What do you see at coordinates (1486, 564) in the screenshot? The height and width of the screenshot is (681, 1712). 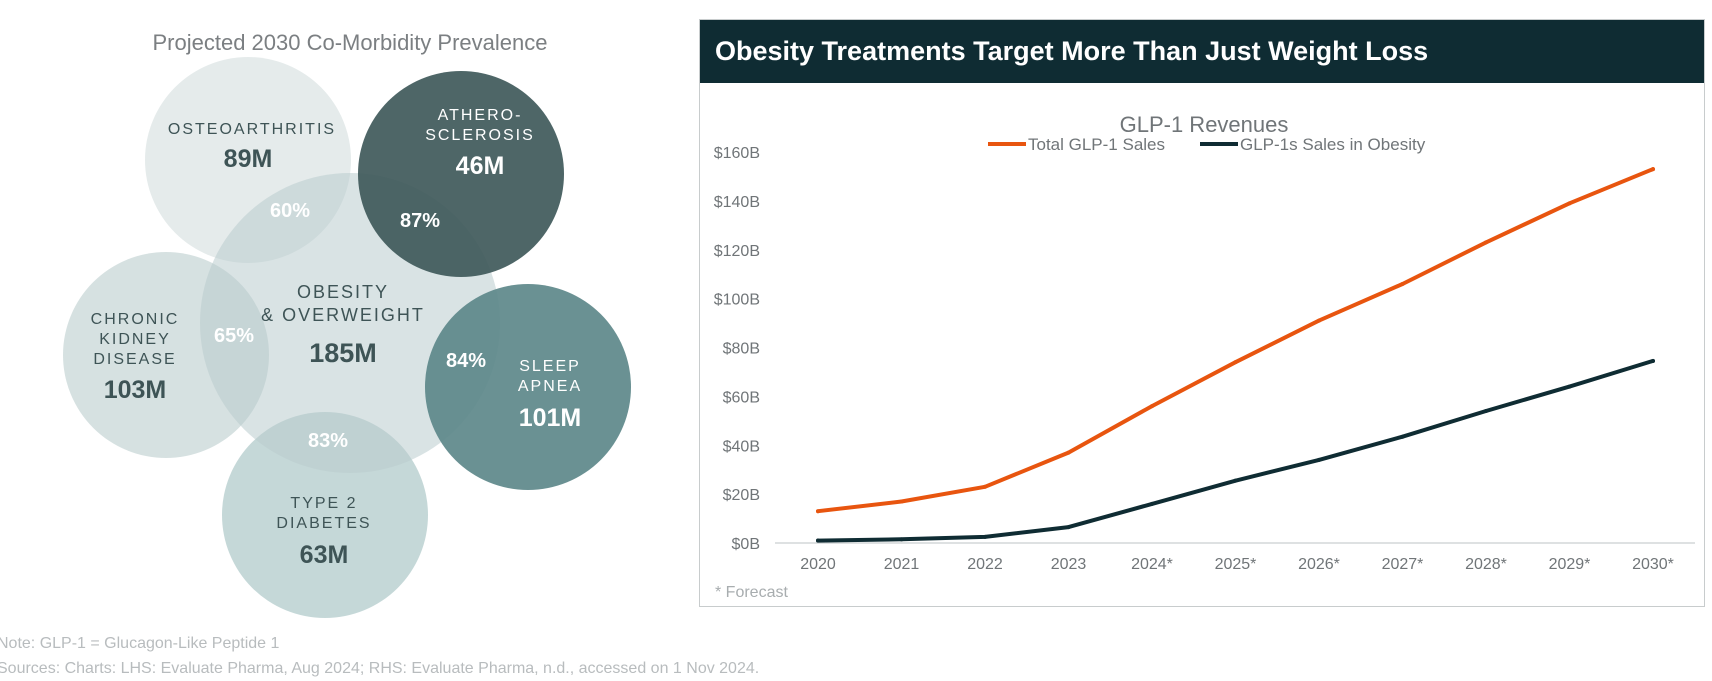 I see `x-tick-label: 2028*` at bounding box center [1486, 564].